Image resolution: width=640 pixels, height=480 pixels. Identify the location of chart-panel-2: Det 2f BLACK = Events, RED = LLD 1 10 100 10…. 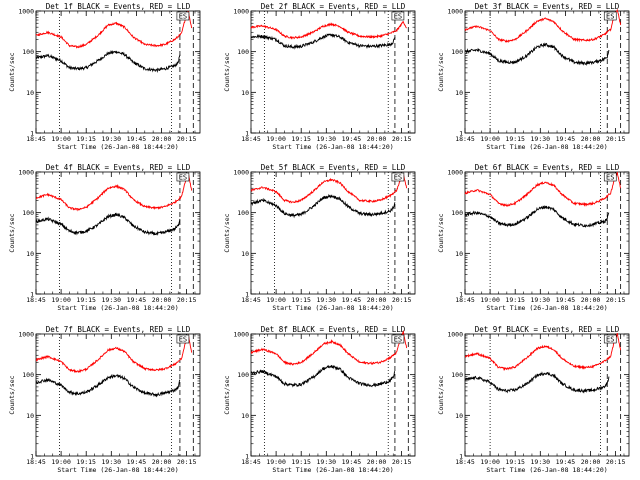
(319, 76).